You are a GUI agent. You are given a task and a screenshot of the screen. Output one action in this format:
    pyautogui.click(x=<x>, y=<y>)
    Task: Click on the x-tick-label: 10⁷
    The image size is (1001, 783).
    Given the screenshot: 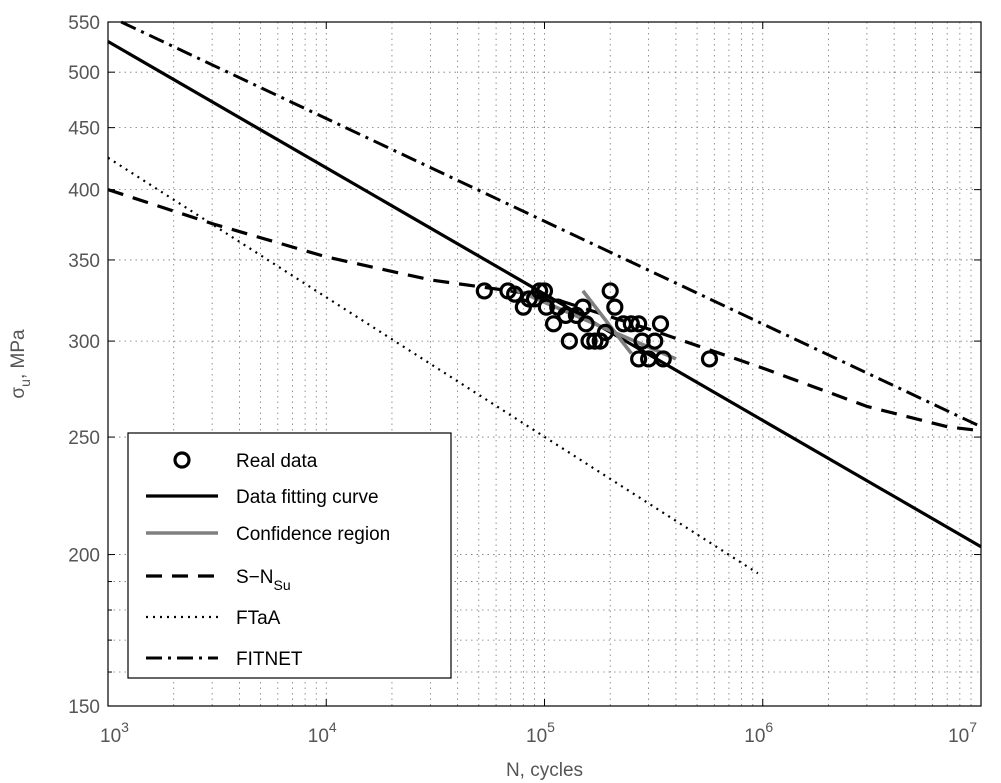 What is the action you would take?
    pyautogui.click(x=962, y=733)
    